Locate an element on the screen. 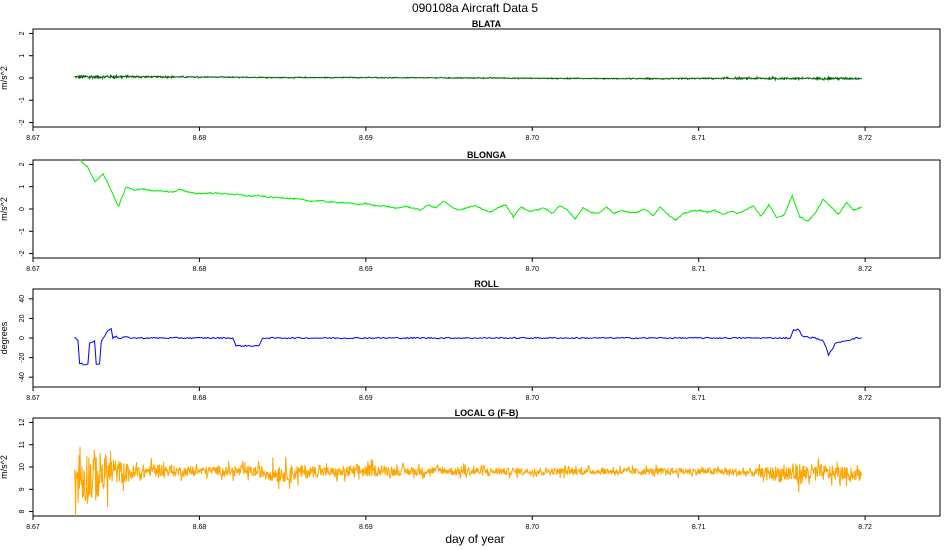 The image size is (950, 550). y-tick-label: 20 is located at coordinates (22, 318).